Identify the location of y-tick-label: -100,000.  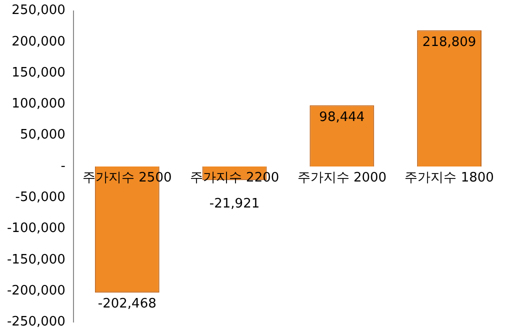
(36, 228).